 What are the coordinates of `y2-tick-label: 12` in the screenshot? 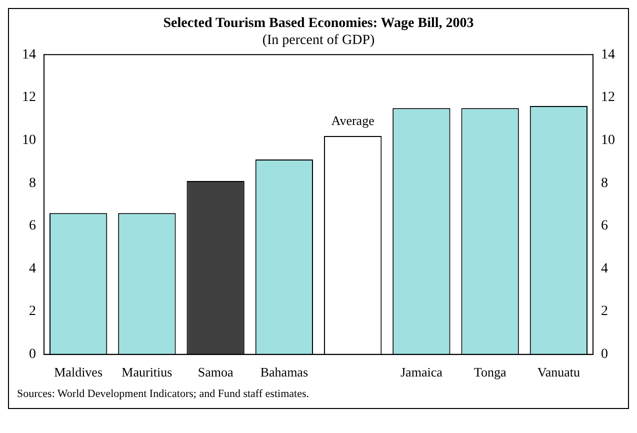 It's located at (608, 98).